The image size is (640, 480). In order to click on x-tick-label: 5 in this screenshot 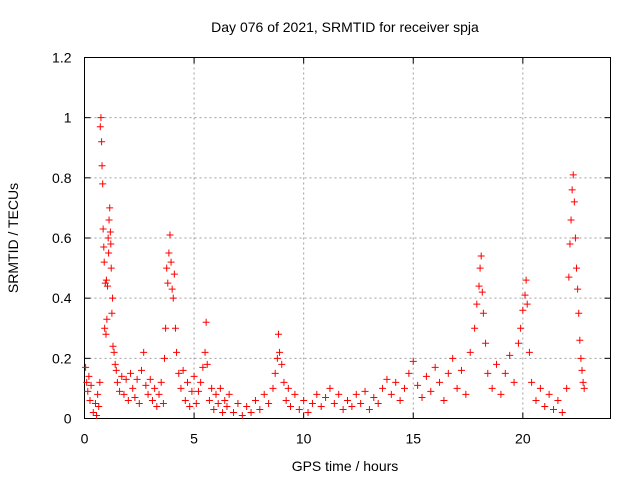, I will do `click(194, 439)`.